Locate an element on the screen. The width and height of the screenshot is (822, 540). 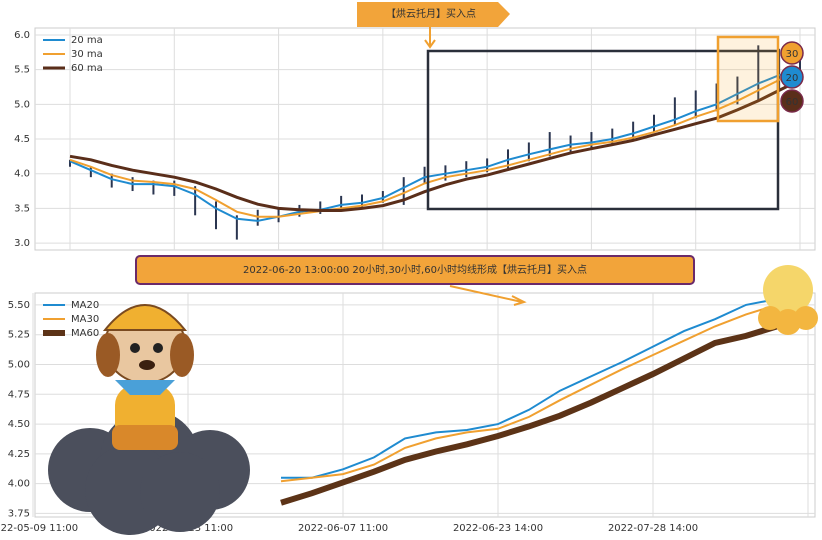
x-tick-label: 2022-06-07 11:00 is located at coordinates (343, 528).